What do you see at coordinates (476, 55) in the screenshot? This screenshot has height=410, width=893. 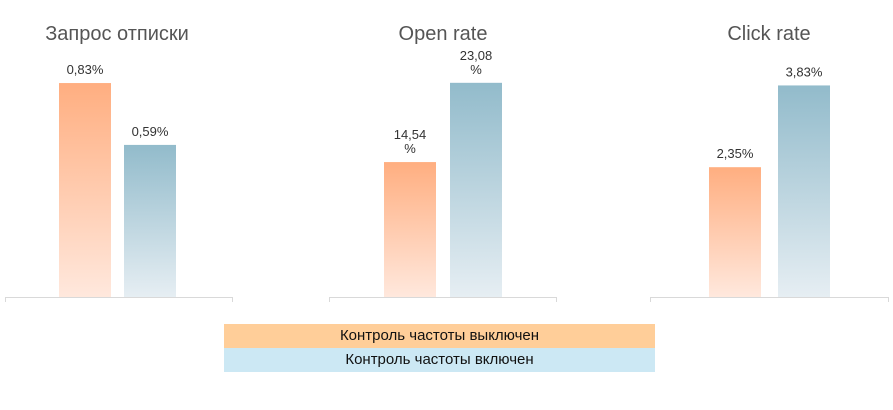 I see `data-label: 23,08` at bounding box center [476, 55].